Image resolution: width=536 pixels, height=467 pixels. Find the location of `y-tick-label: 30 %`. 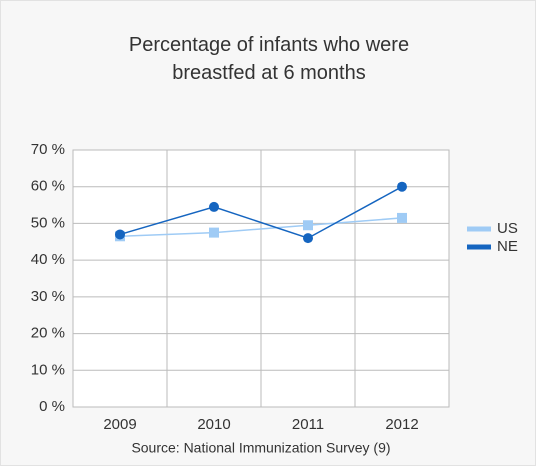

y-tick-label: 30 % is located at coordinates (48, 296).